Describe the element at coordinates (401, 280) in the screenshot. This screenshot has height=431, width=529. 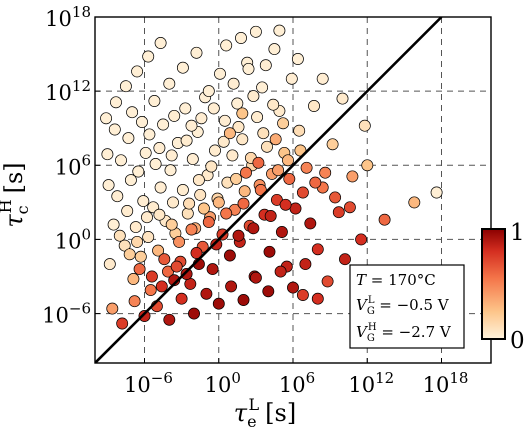
I see `annotation-line-0-eq: = 170°C` at that location.